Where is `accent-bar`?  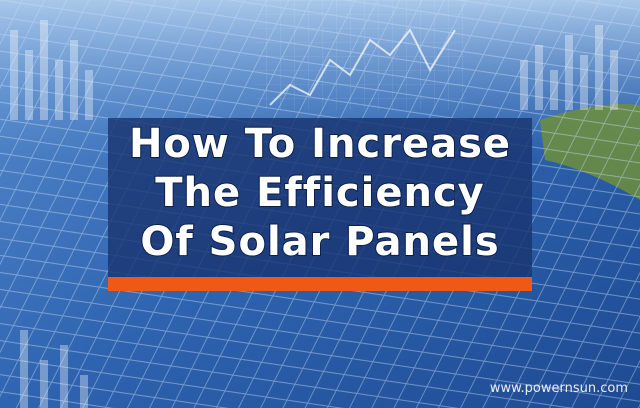 accent-bar is located at coordinates (320, 284).